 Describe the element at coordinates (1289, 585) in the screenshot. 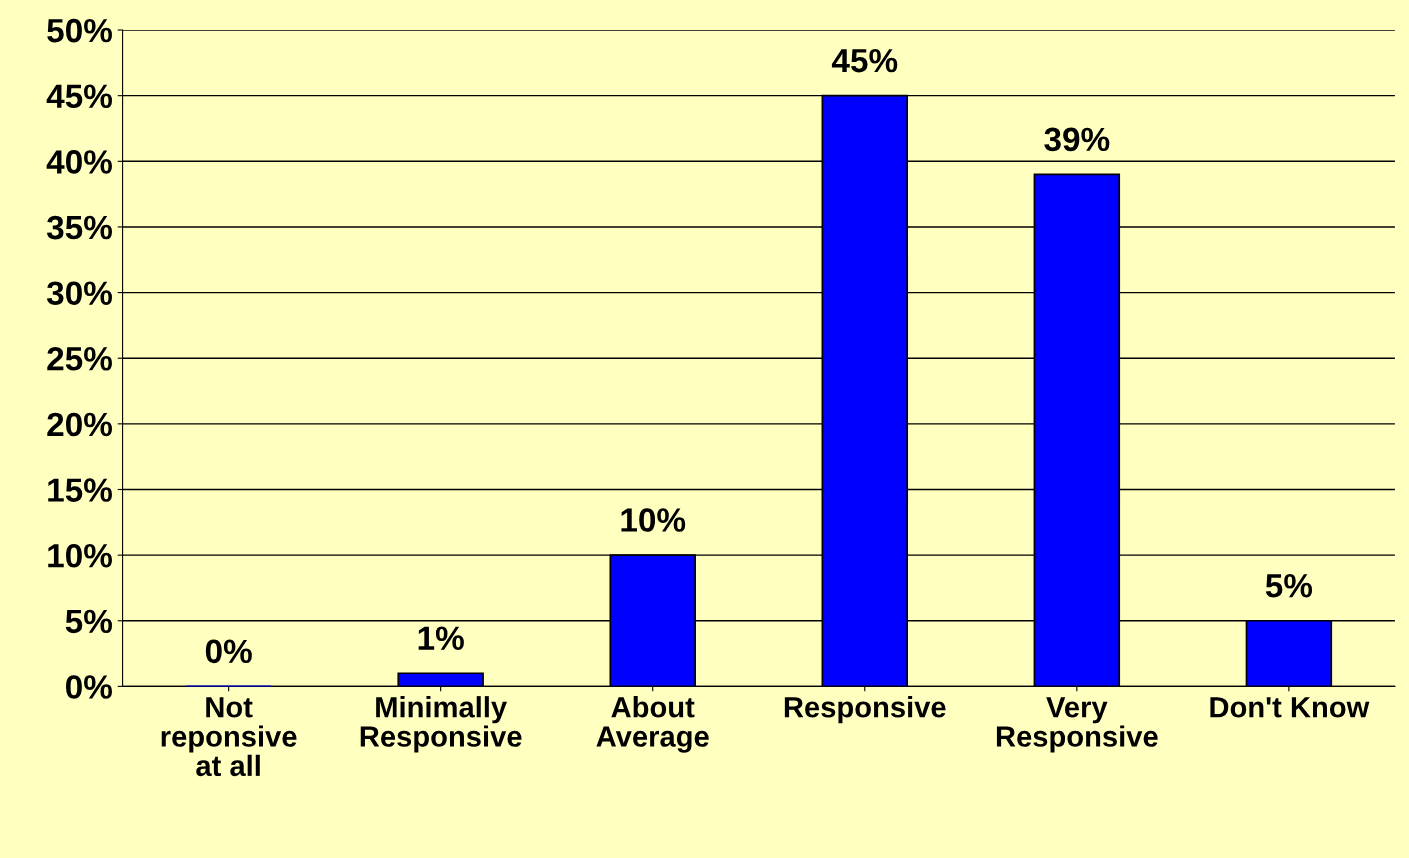

I see `data-label: 5%` at that location.